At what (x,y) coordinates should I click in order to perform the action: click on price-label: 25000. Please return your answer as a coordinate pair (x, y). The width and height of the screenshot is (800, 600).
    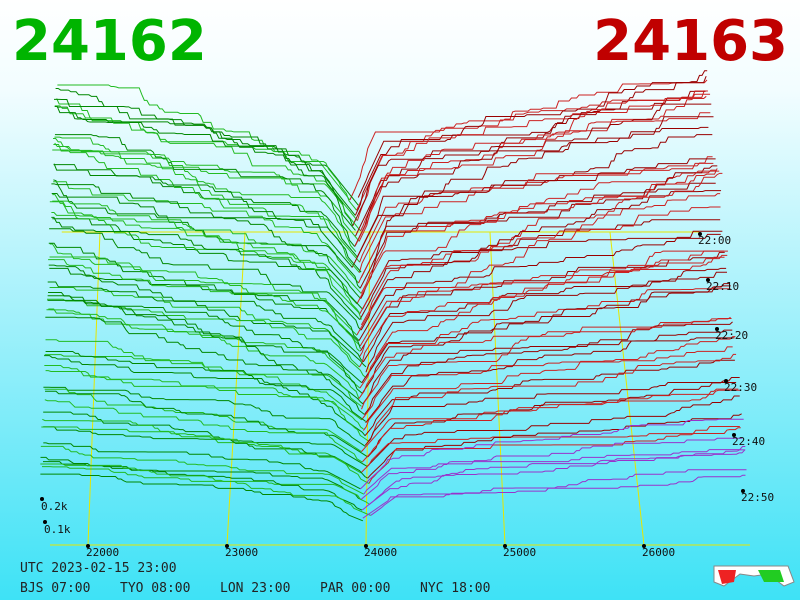
    Looking at the image, I should click on (519, 552).